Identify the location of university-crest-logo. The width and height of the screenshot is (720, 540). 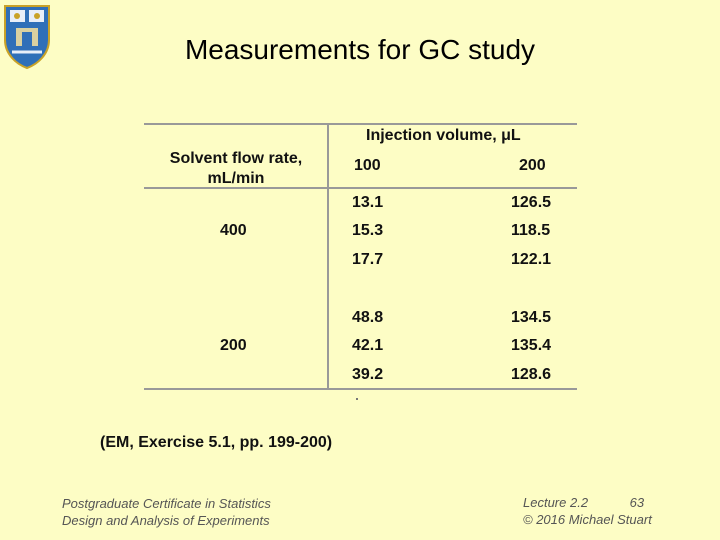
(27, 37).